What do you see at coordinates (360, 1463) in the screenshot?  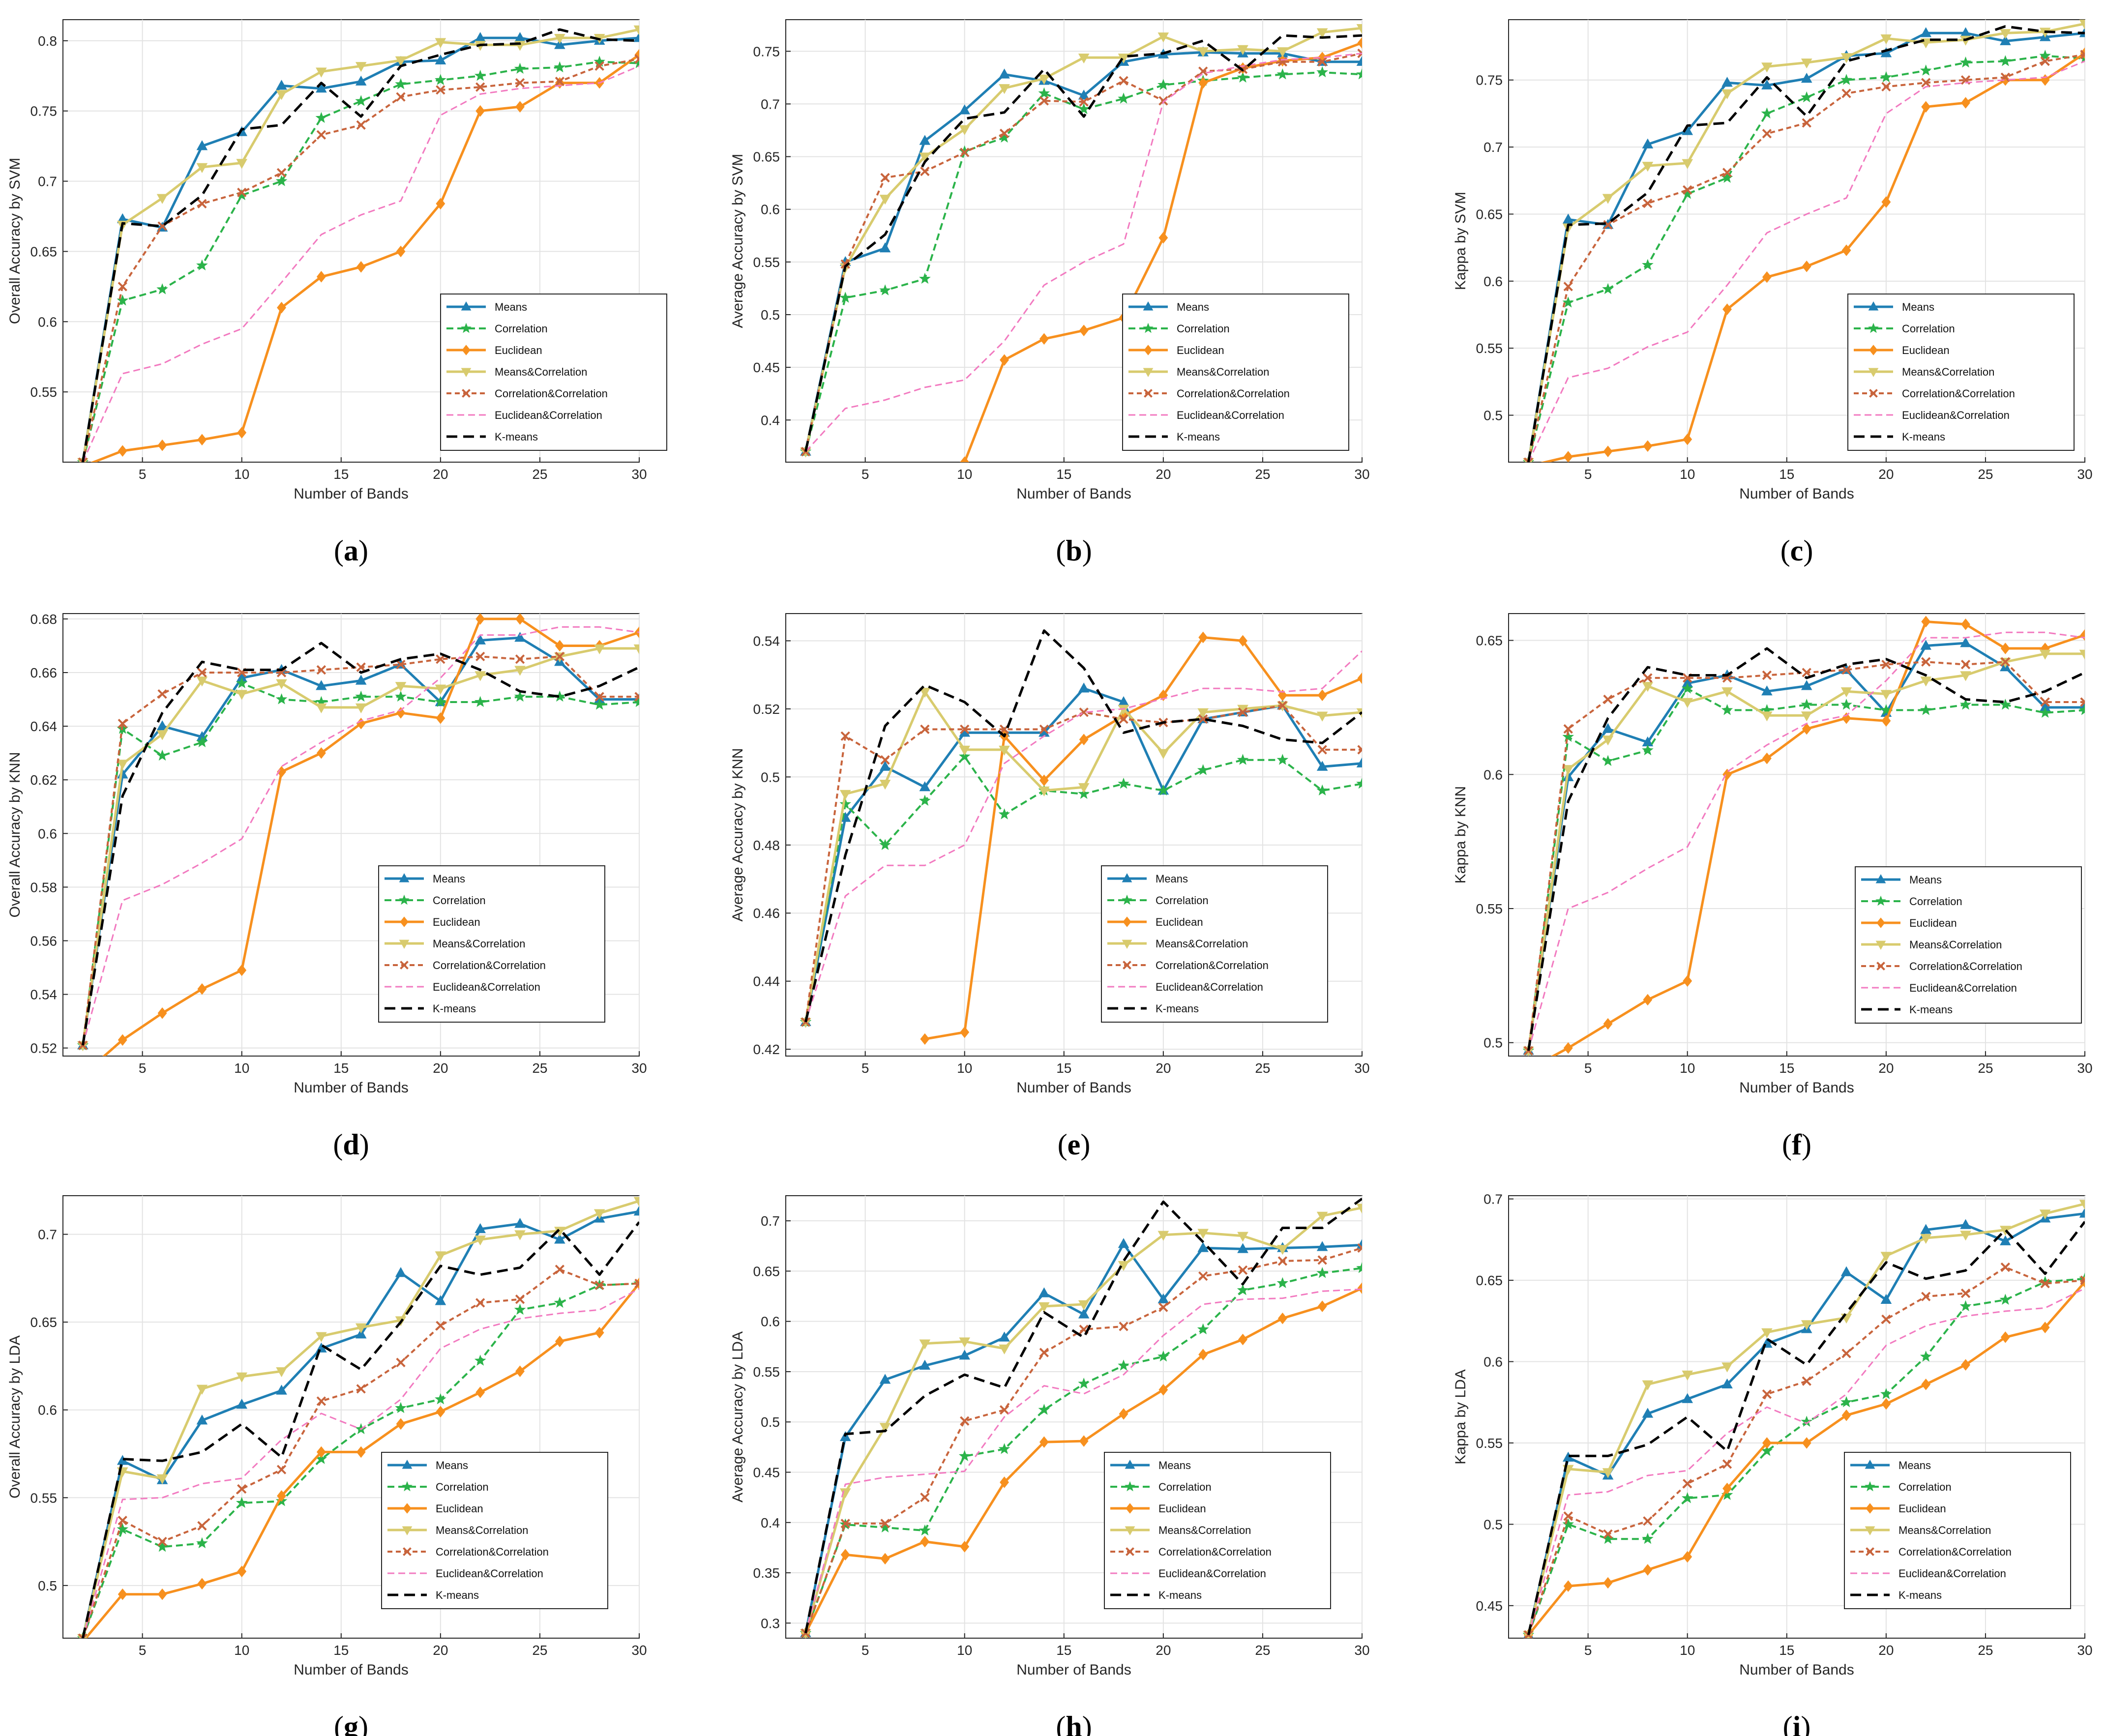 I see `series-line-euclidean-correlation` at bounding box center [360, 1463].